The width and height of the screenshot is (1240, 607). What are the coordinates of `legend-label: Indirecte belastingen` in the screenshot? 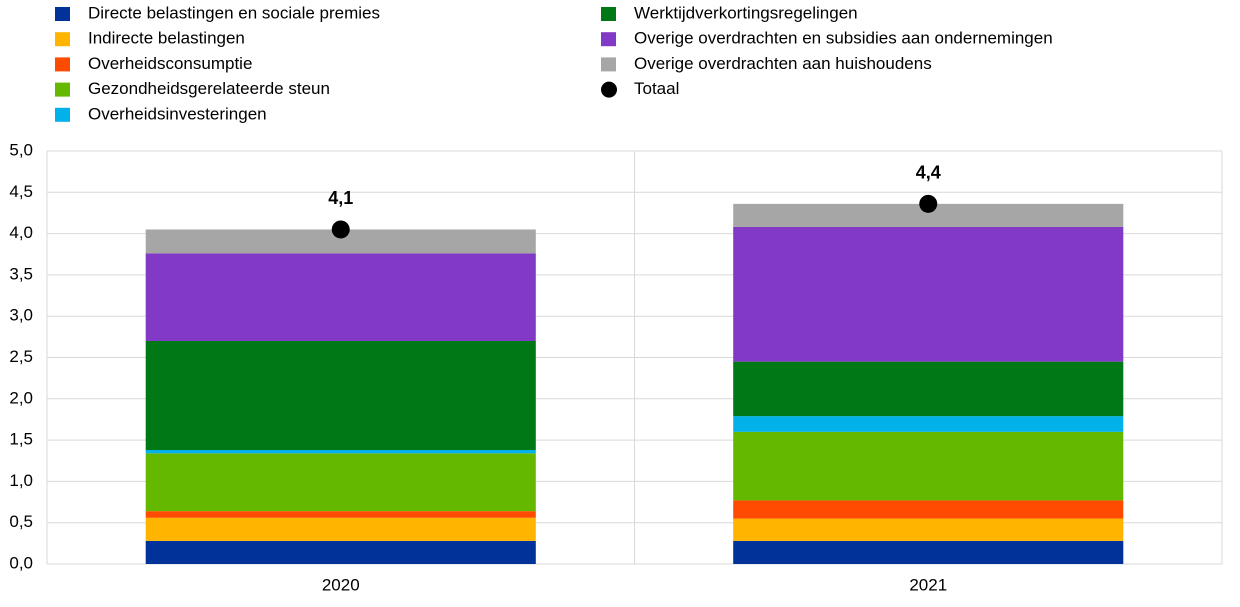 It's located at (166, 38).